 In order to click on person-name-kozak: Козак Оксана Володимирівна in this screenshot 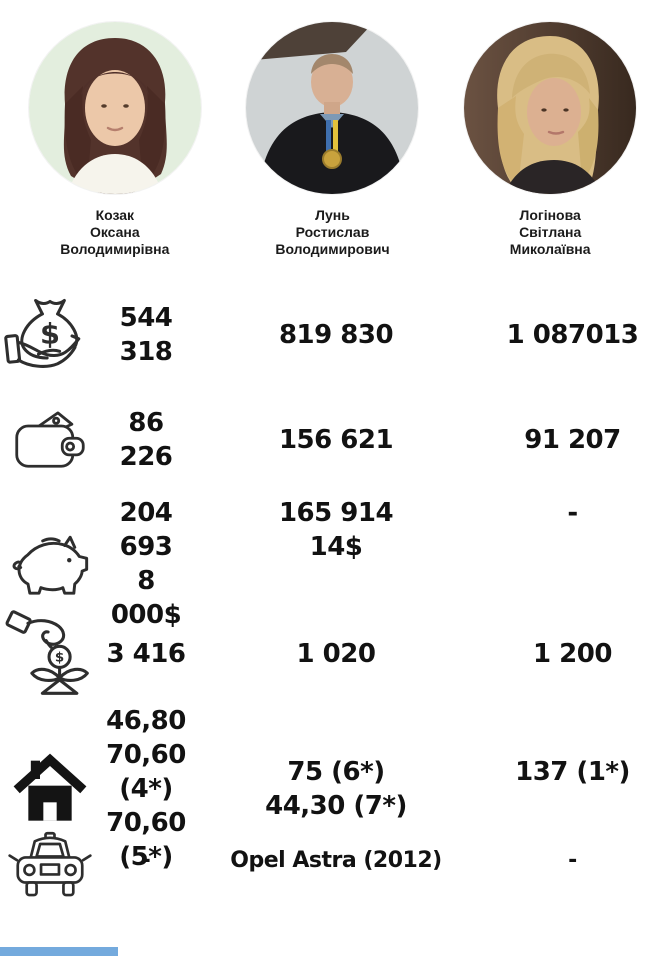, I will do `click(114, 232)`.